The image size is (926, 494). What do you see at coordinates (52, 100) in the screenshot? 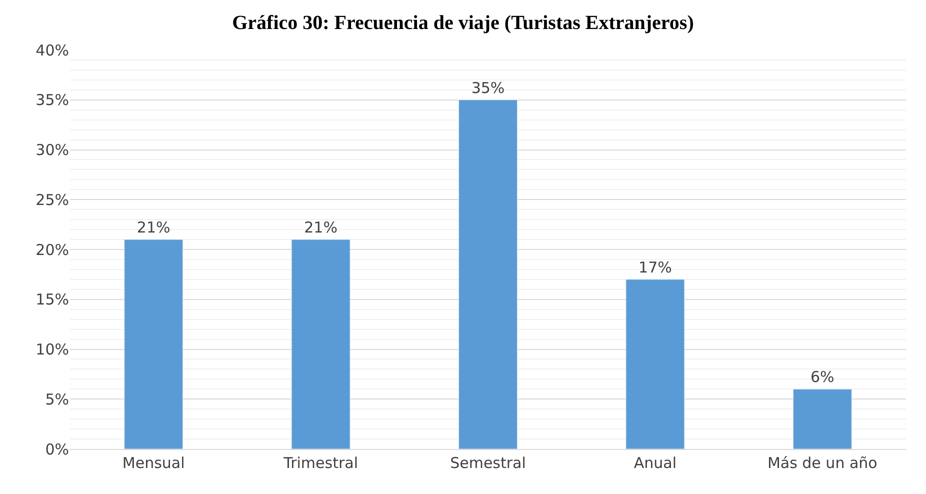
I see `y-tick-label: 35%` at bounding box center [52, 100].